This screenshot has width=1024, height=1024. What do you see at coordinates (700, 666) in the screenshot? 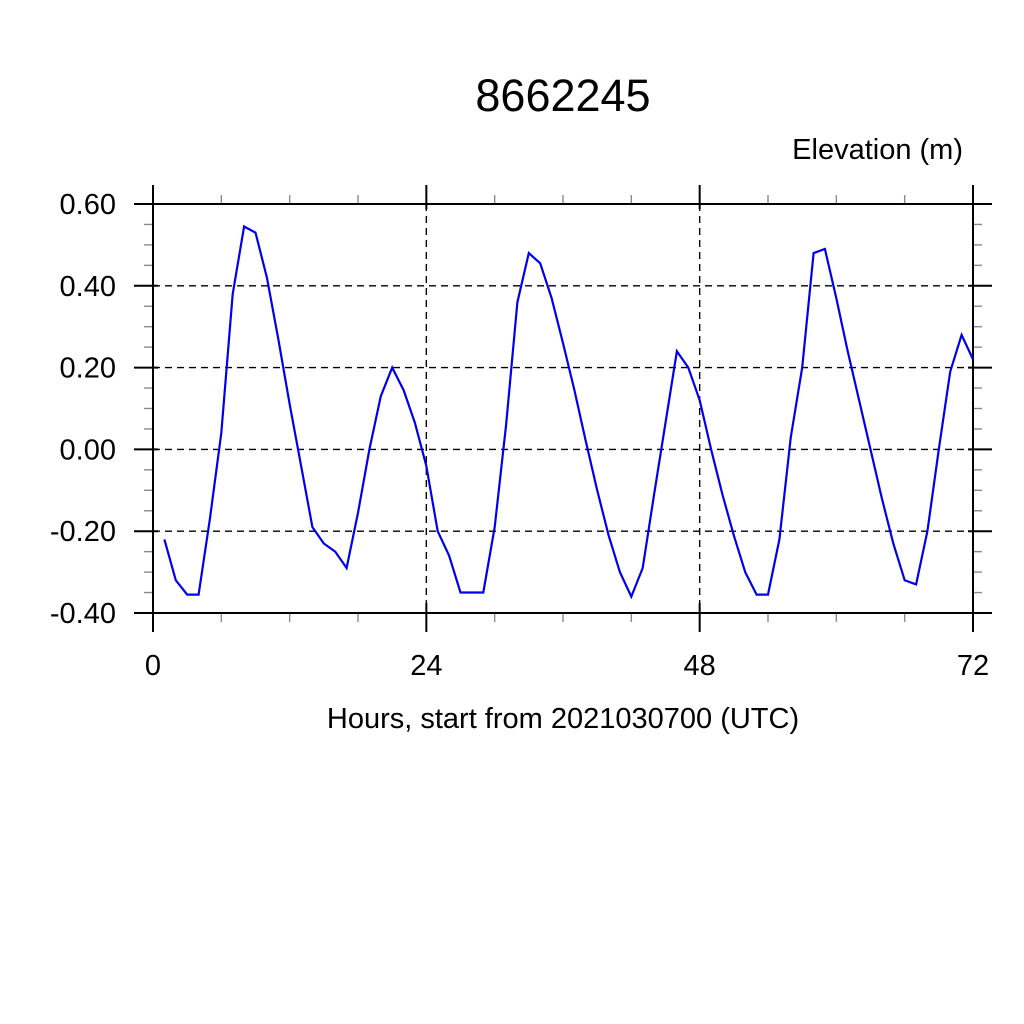
I see `x-tick-label-48: 48` at bounding box center [700, 666].